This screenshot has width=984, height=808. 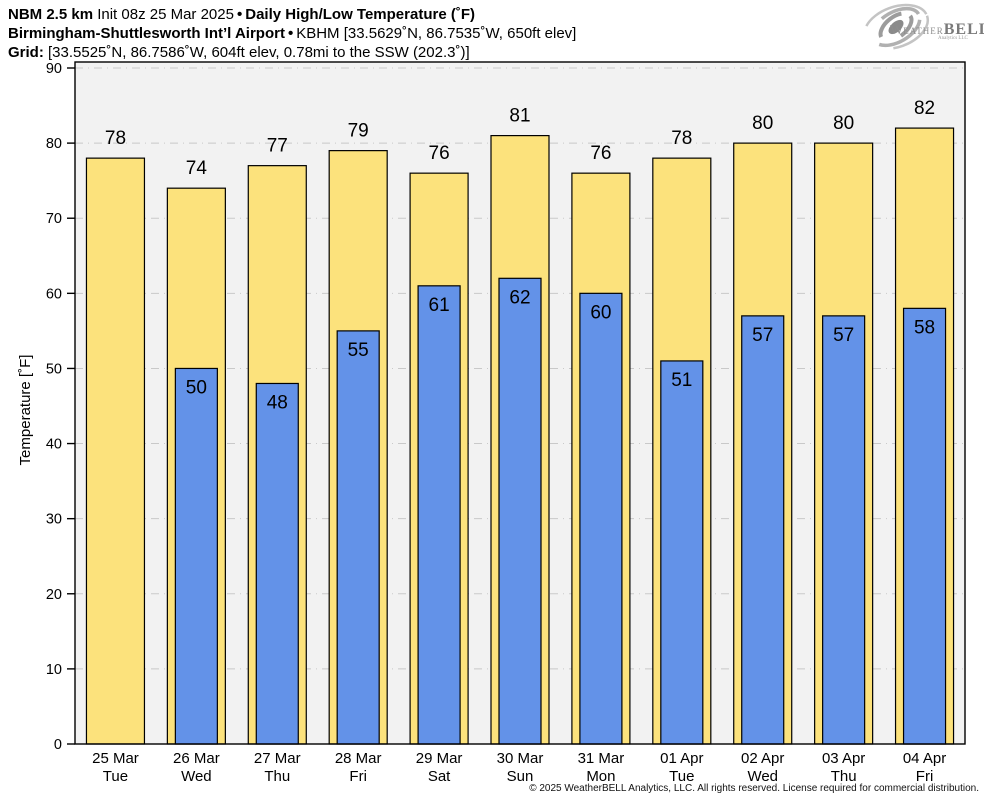 I want to click on x-tick-date: 25 Mar, so click(x=115, y=758).